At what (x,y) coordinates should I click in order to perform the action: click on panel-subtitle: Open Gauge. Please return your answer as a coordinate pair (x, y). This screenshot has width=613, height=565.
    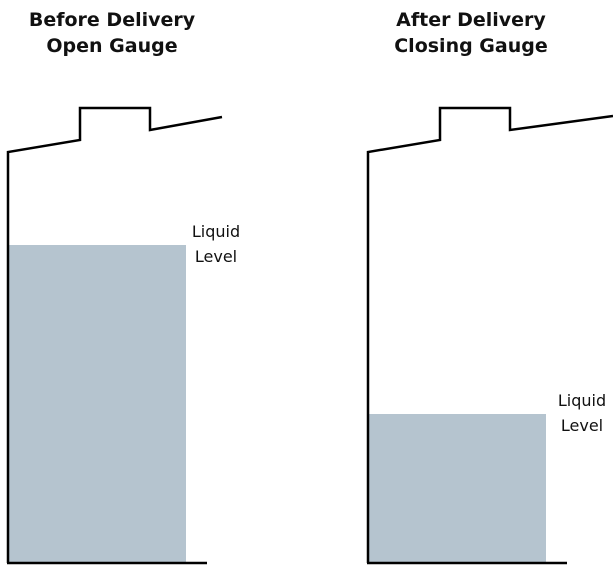
    Looking at the image, I should click on (111, 46).